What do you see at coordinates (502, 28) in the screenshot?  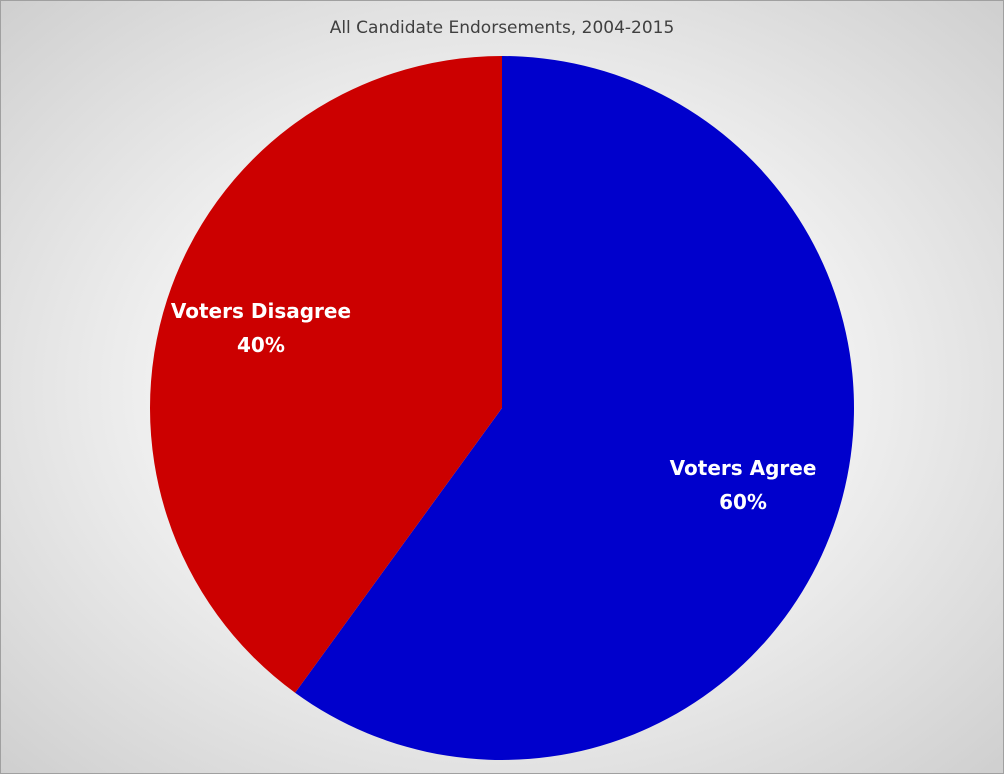 I see `chart-title: All Candidate Endorsements, 2004-2015` at bounding box center [502, 28].